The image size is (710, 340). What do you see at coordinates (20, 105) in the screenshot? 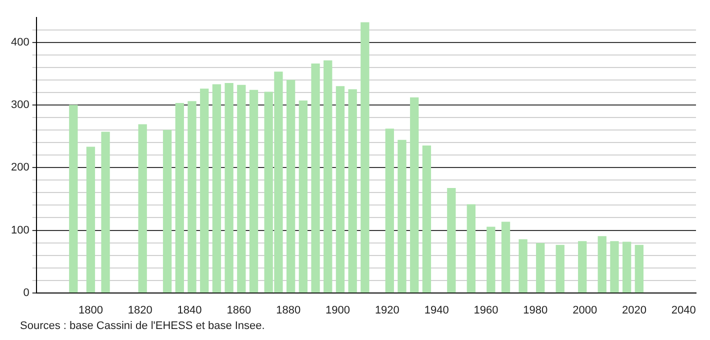
I see `y-tick-label: 300` at bounding box center [20, 105].